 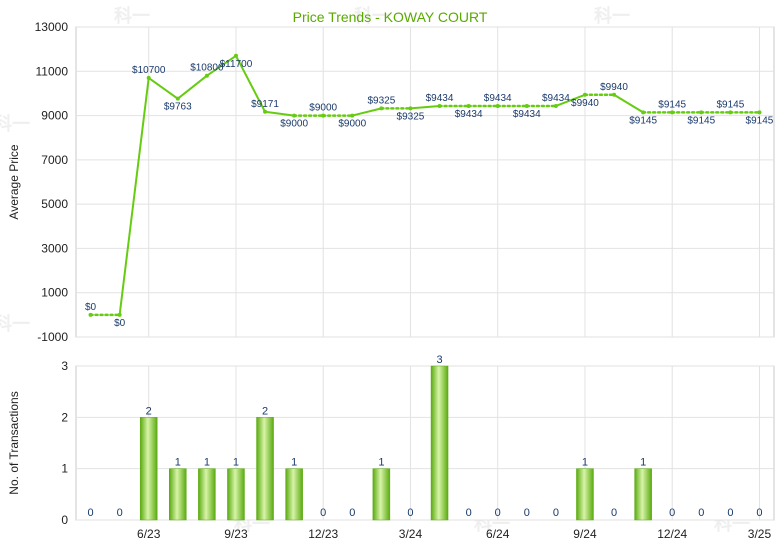 What do you see at coordinates (54, 293) in the screenshot?
I see `price-ytick-label: 1000` at bounding box center [54, 293].